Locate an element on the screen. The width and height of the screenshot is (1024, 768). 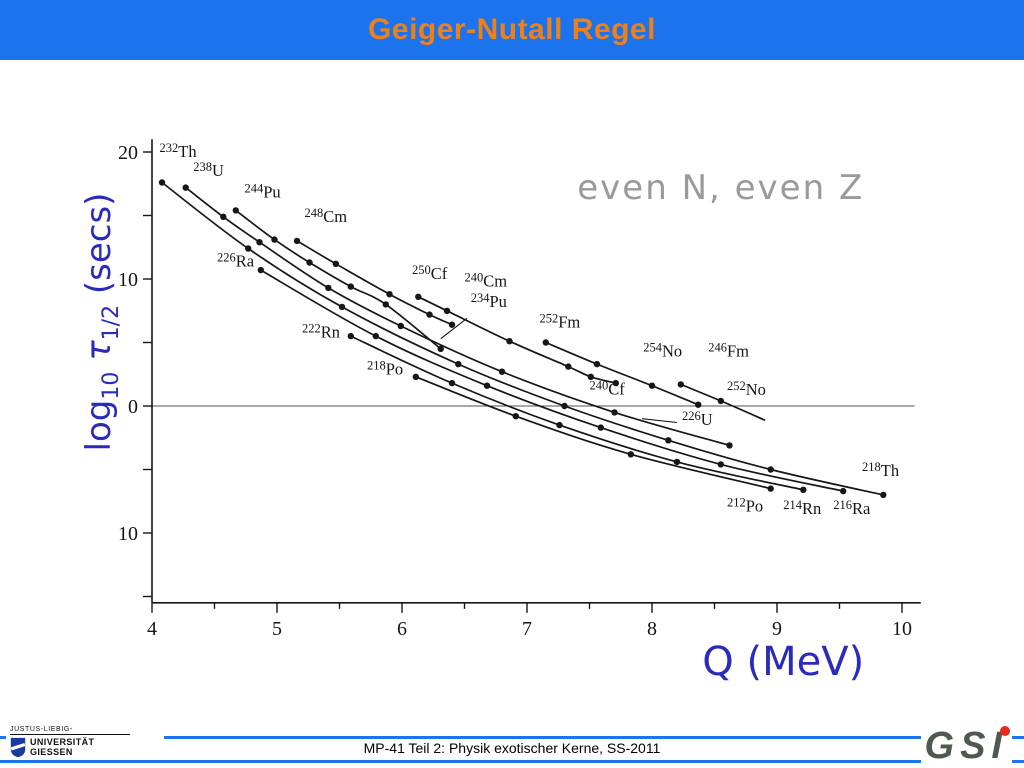
x-axis-label: Q (MeV) is located at coordinates (783, 662).